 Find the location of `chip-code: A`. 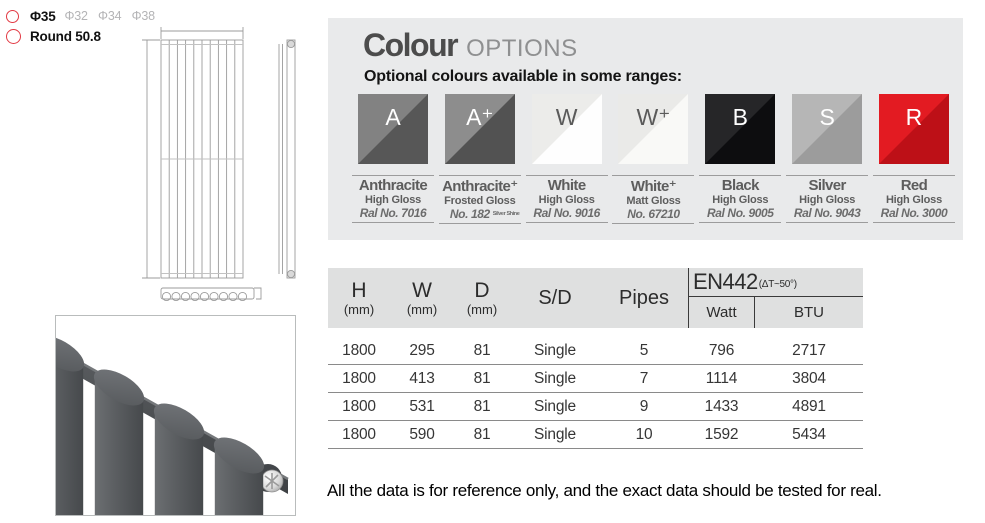

chip-code: A is located at coordinates (393, 117).